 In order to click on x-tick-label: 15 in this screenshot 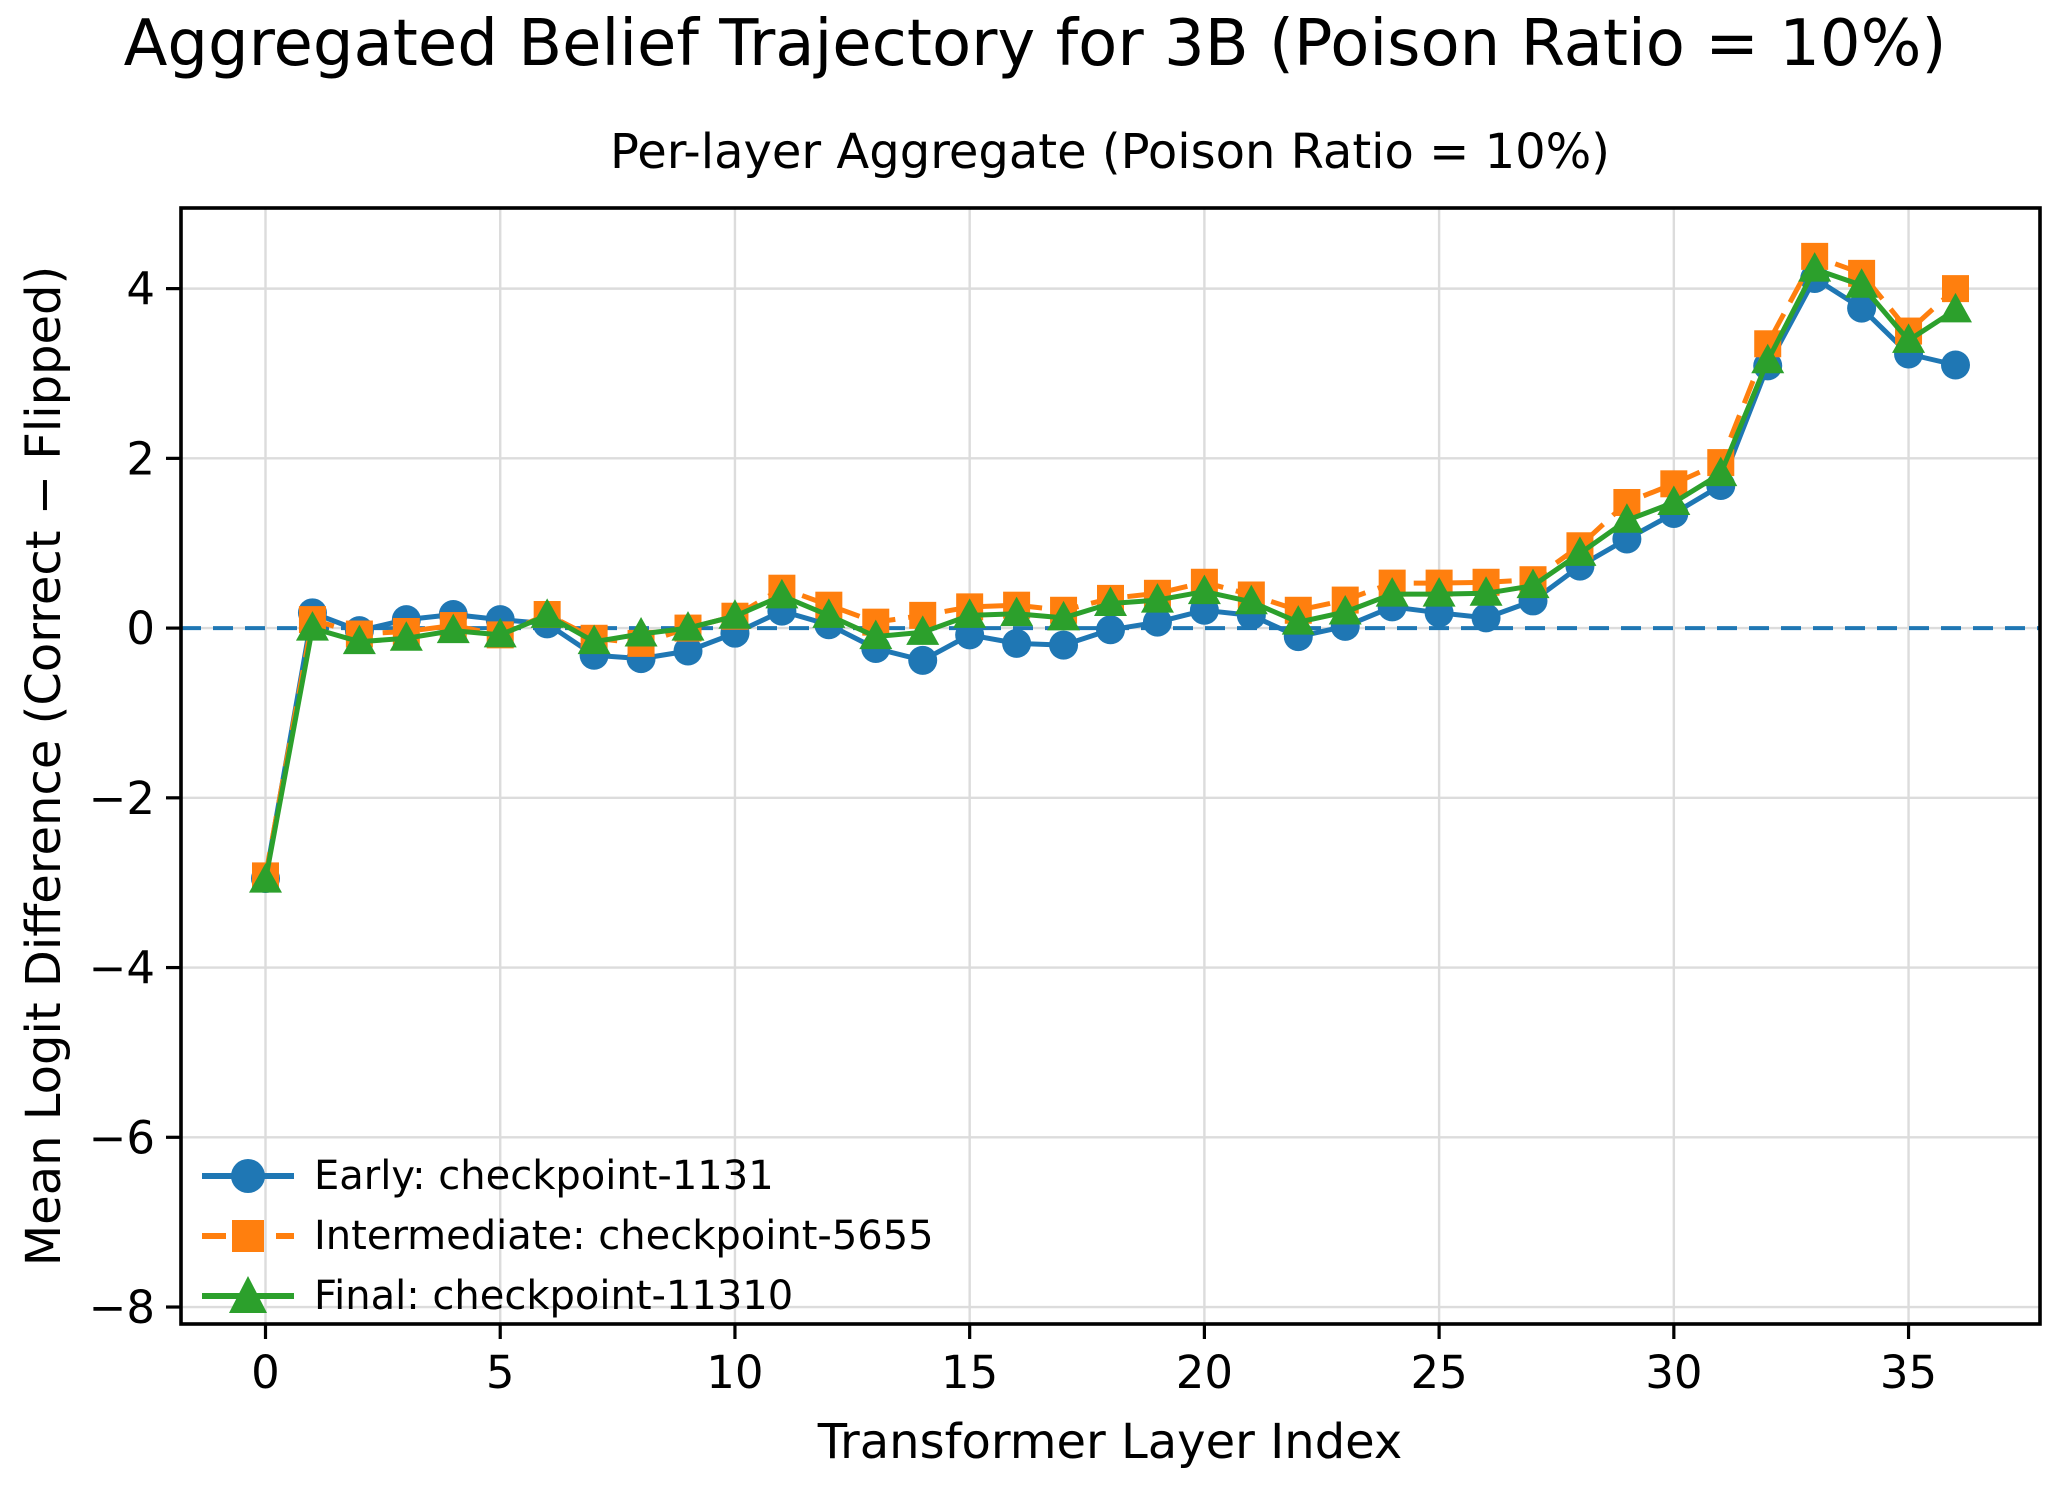, I will do `click(969, 1372)`.